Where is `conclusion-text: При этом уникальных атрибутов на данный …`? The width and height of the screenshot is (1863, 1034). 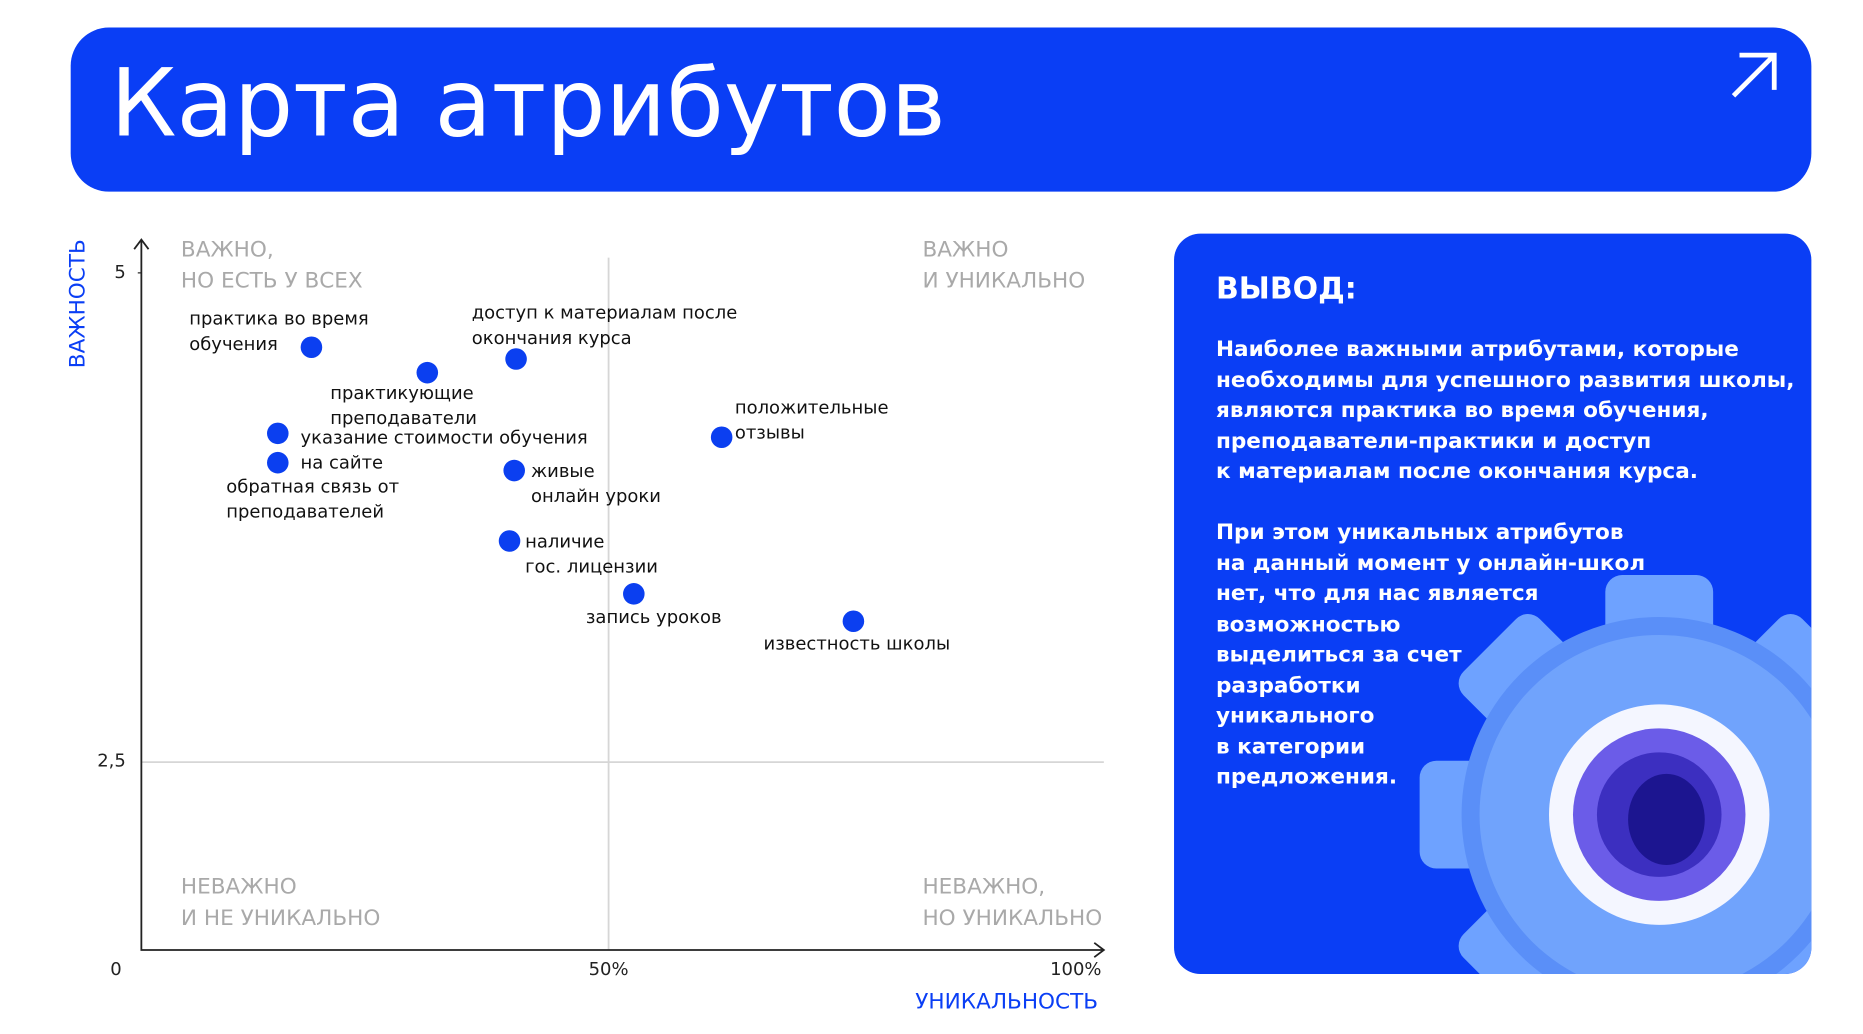
conclusion-text: При этом уникальных атрибутов на данный … is located at coordinates (1430, 654).